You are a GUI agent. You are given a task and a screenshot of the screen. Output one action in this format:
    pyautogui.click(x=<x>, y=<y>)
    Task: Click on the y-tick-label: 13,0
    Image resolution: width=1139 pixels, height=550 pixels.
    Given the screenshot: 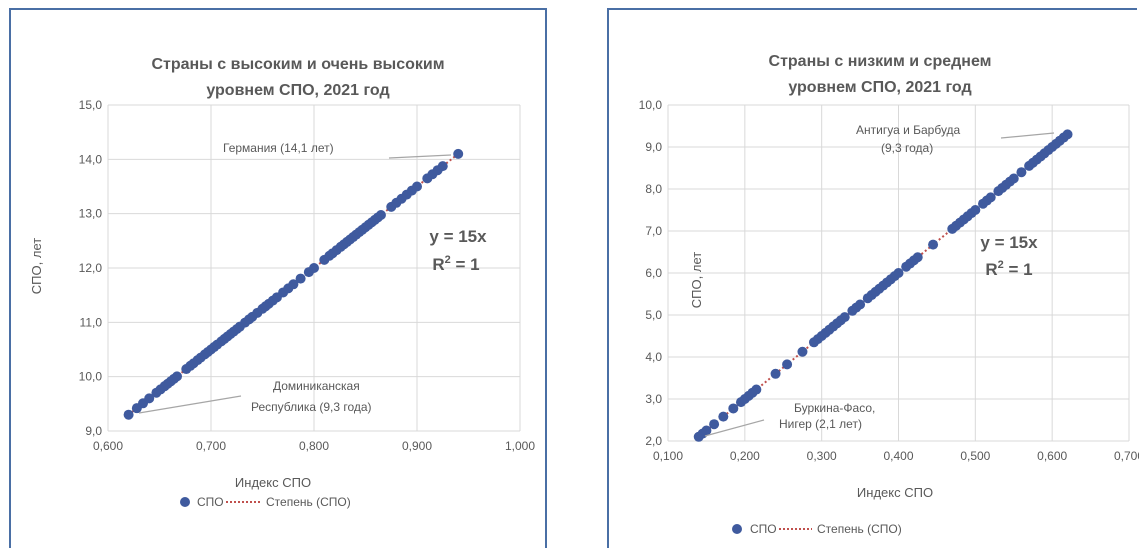 What is the action you would take?
    pyautogui.click(x=91, y=214)
    